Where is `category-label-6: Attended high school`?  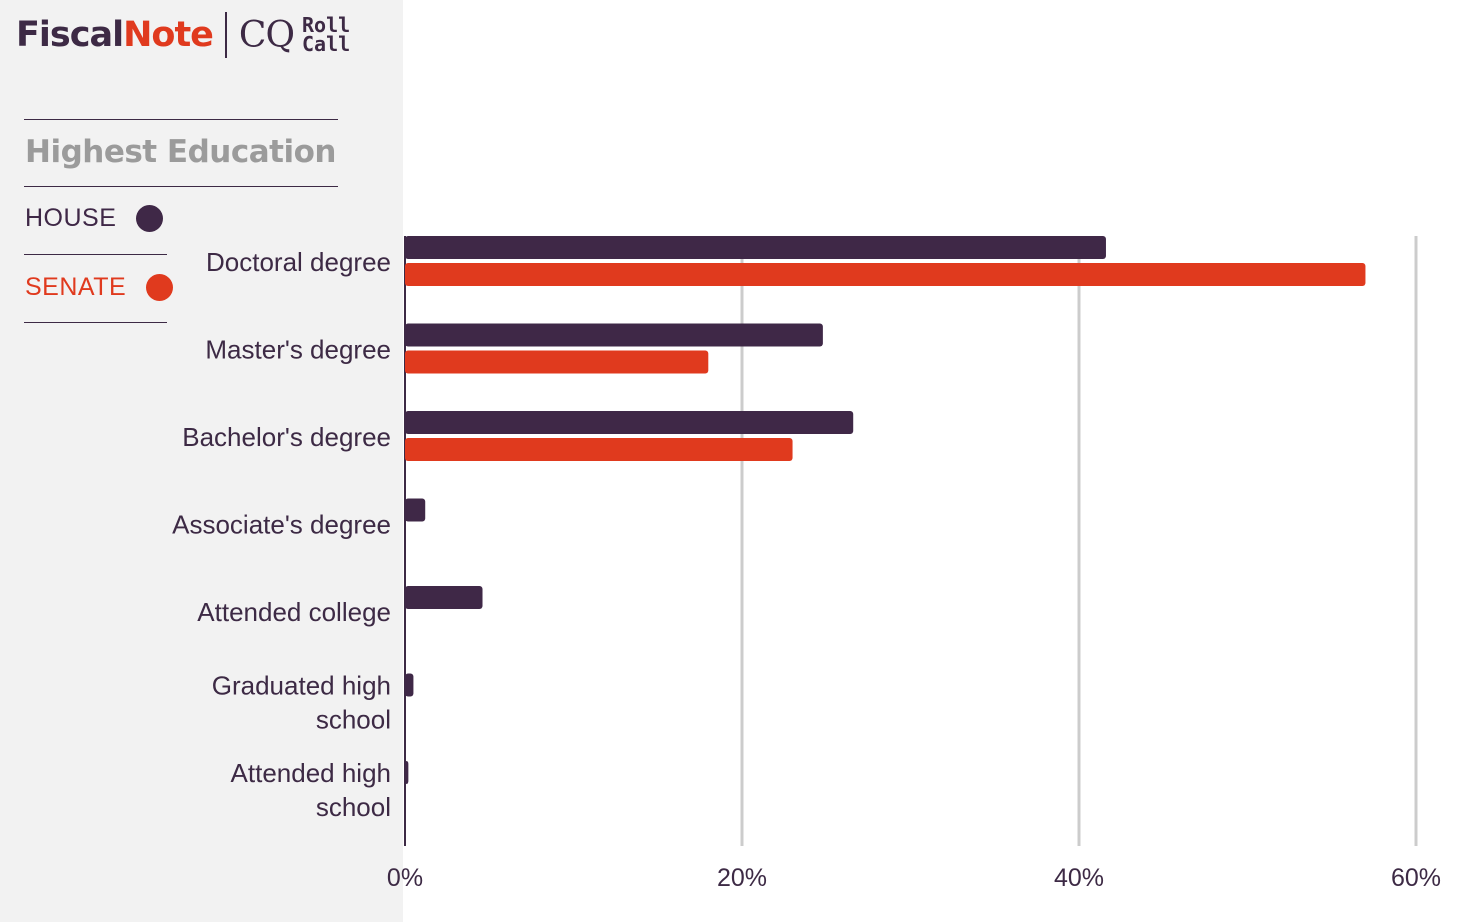 category-label-6: Attended high school is located at coordinates (311, 790).